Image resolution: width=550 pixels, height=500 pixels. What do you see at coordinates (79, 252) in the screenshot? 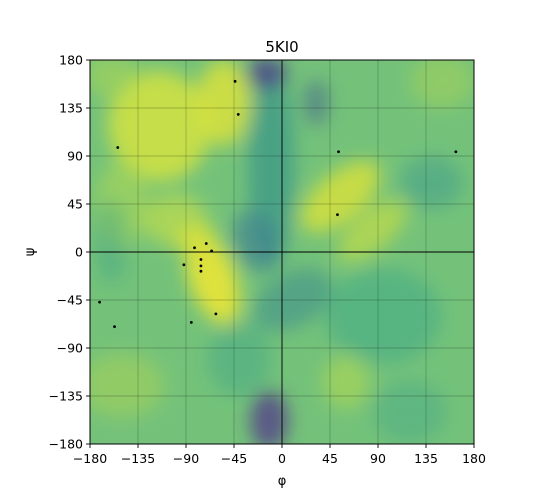
I see `y-tick-label: 0` at bounding box center [79, 252].